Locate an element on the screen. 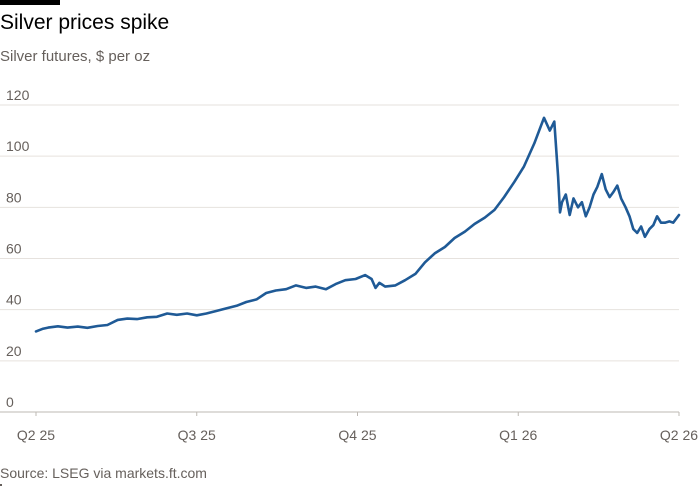  x-tick-label-2: Q4 25 is located at coordinates (357, 435).